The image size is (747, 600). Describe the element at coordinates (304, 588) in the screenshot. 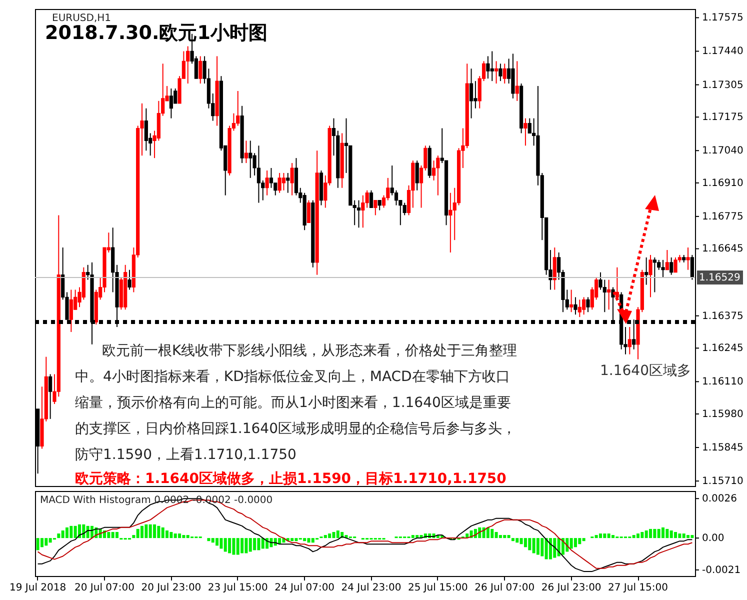

I see `x-tick-label: 24 Jul 07:00` at that location.